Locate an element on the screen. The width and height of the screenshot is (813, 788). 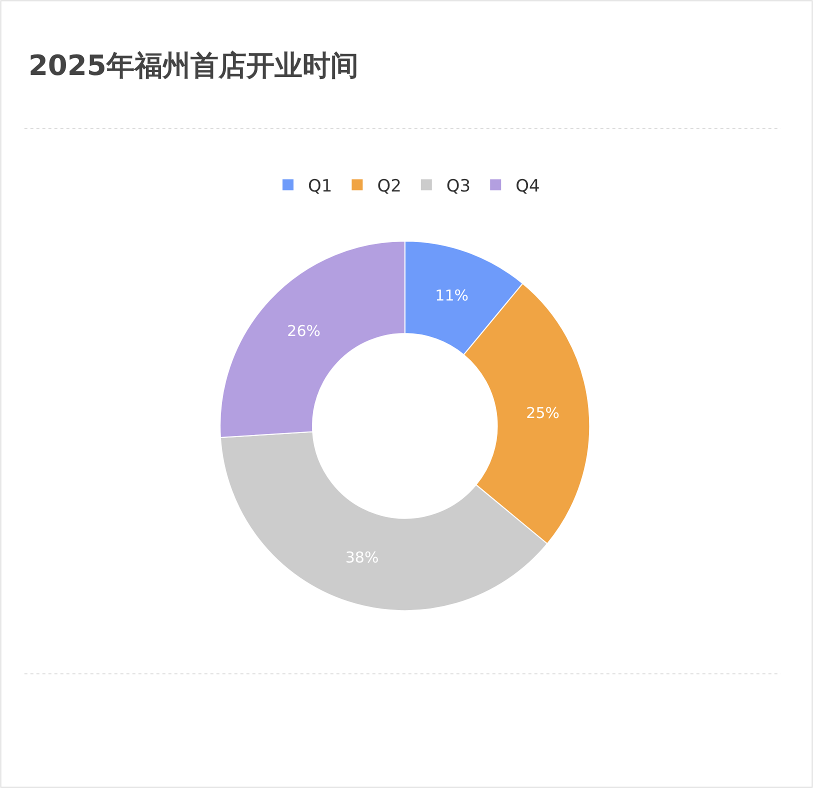
chart-title: 2025年福州首店开业时间 is located at coordinates (193, 65).